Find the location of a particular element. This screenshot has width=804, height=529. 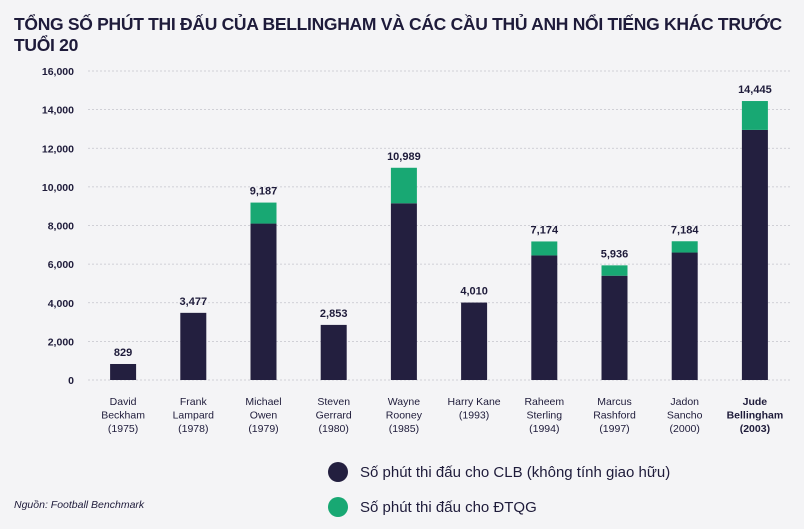

x-tick-label: Wayne Rooney (1985) is located at coordinates (404, 415).